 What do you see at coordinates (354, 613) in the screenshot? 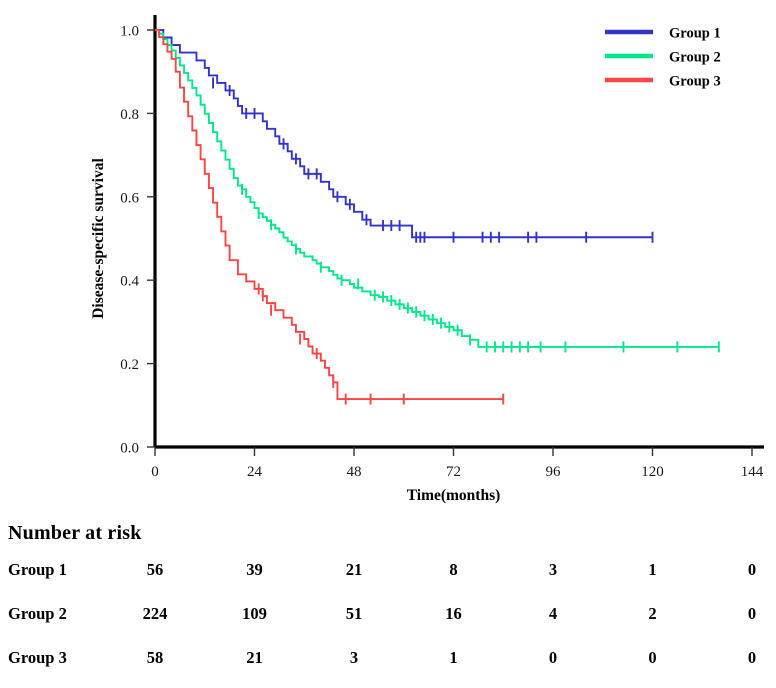
I see `risk-cell: 51` at bounding box center [354, 613].